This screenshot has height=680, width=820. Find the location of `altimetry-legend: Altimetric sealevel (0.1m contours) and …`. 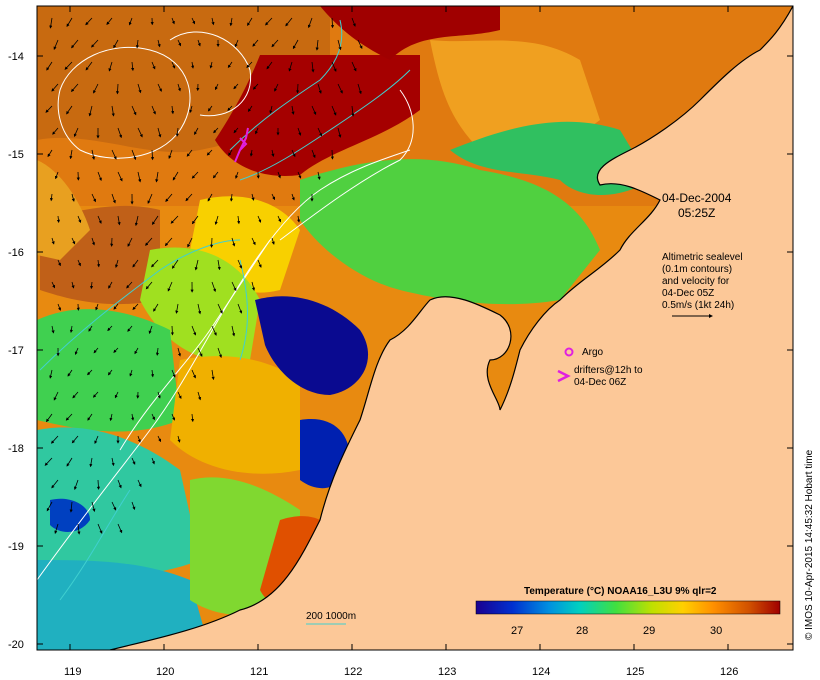

altimetry-legend: Altimetric sealevel (0.1m contours) and … is located at coordinates (702, 285).